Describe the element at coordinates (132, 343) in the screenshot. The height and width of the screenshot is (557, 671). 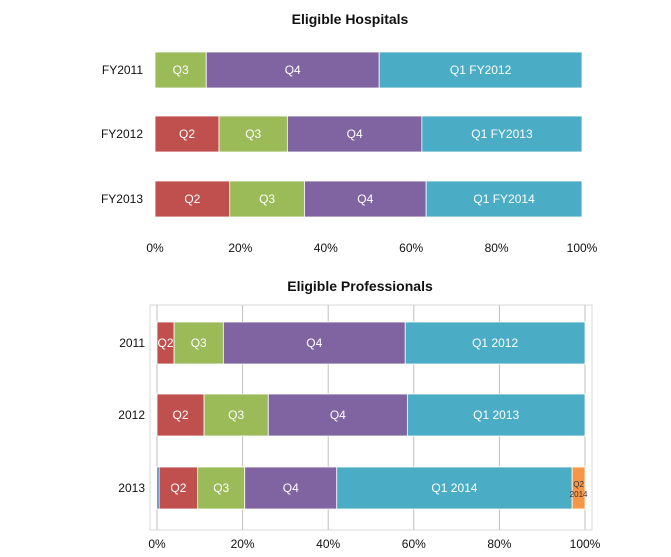
I see `category-label: 2011` at that location.